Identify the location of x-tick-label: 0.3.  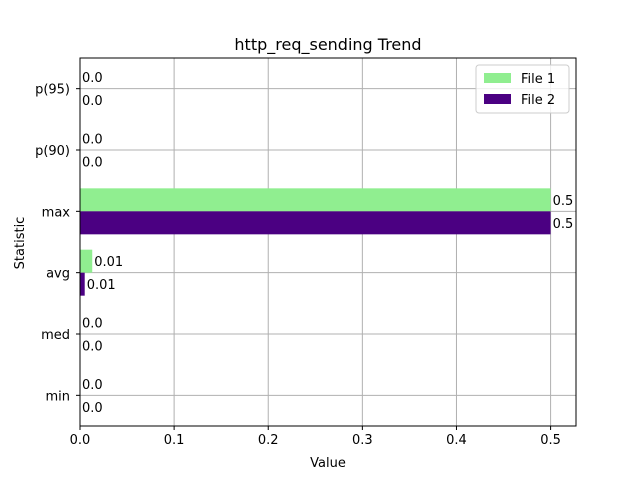
(362, 440).